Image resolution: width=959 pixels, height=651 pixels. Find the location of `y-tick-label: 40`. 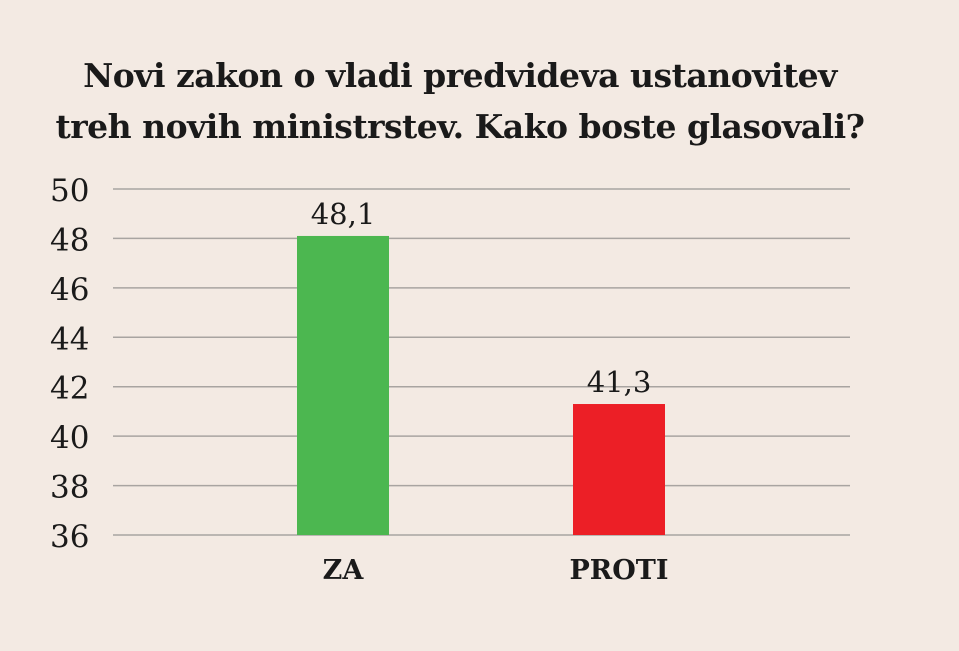

y-tick-label: 40 is located at coordinates (69, 438).